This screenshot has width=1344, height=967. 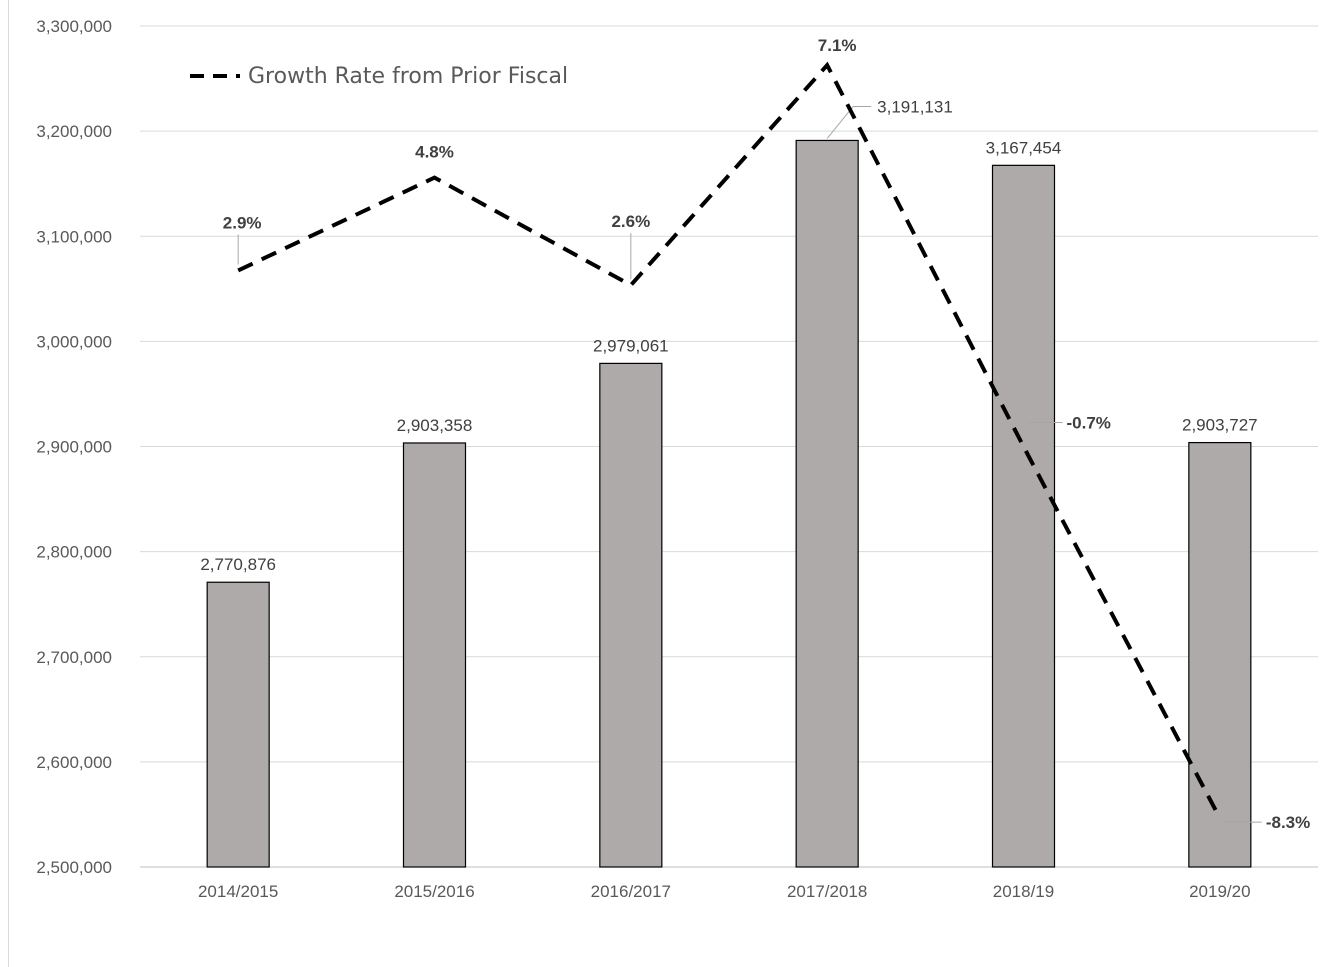 I want to click on y-tick-label: 3,000,000, so click(x=74, y=341).